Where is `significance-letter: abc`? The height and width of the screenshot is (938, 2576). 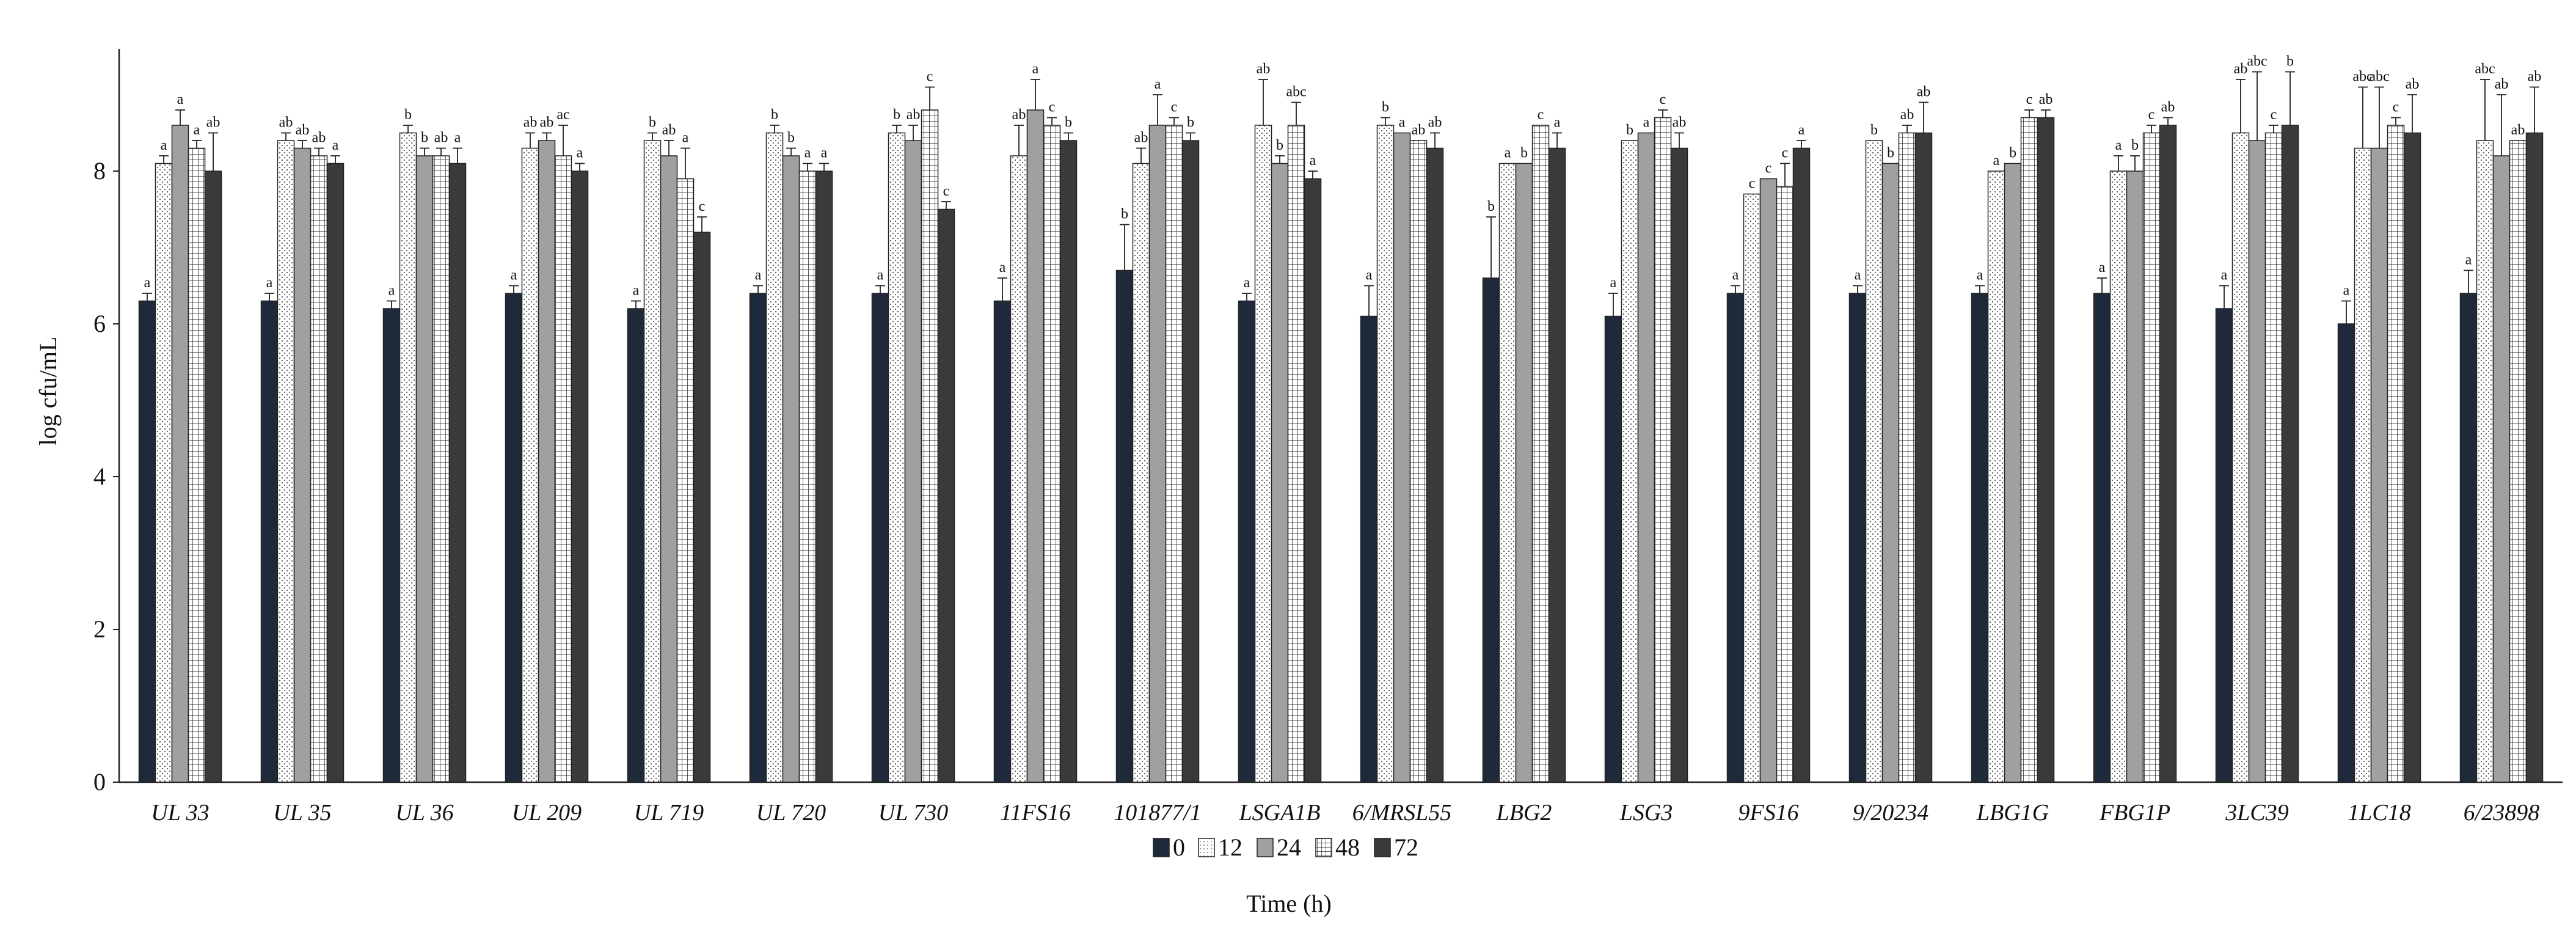 significance-letter: abc is located at coordinates (2257, 62).